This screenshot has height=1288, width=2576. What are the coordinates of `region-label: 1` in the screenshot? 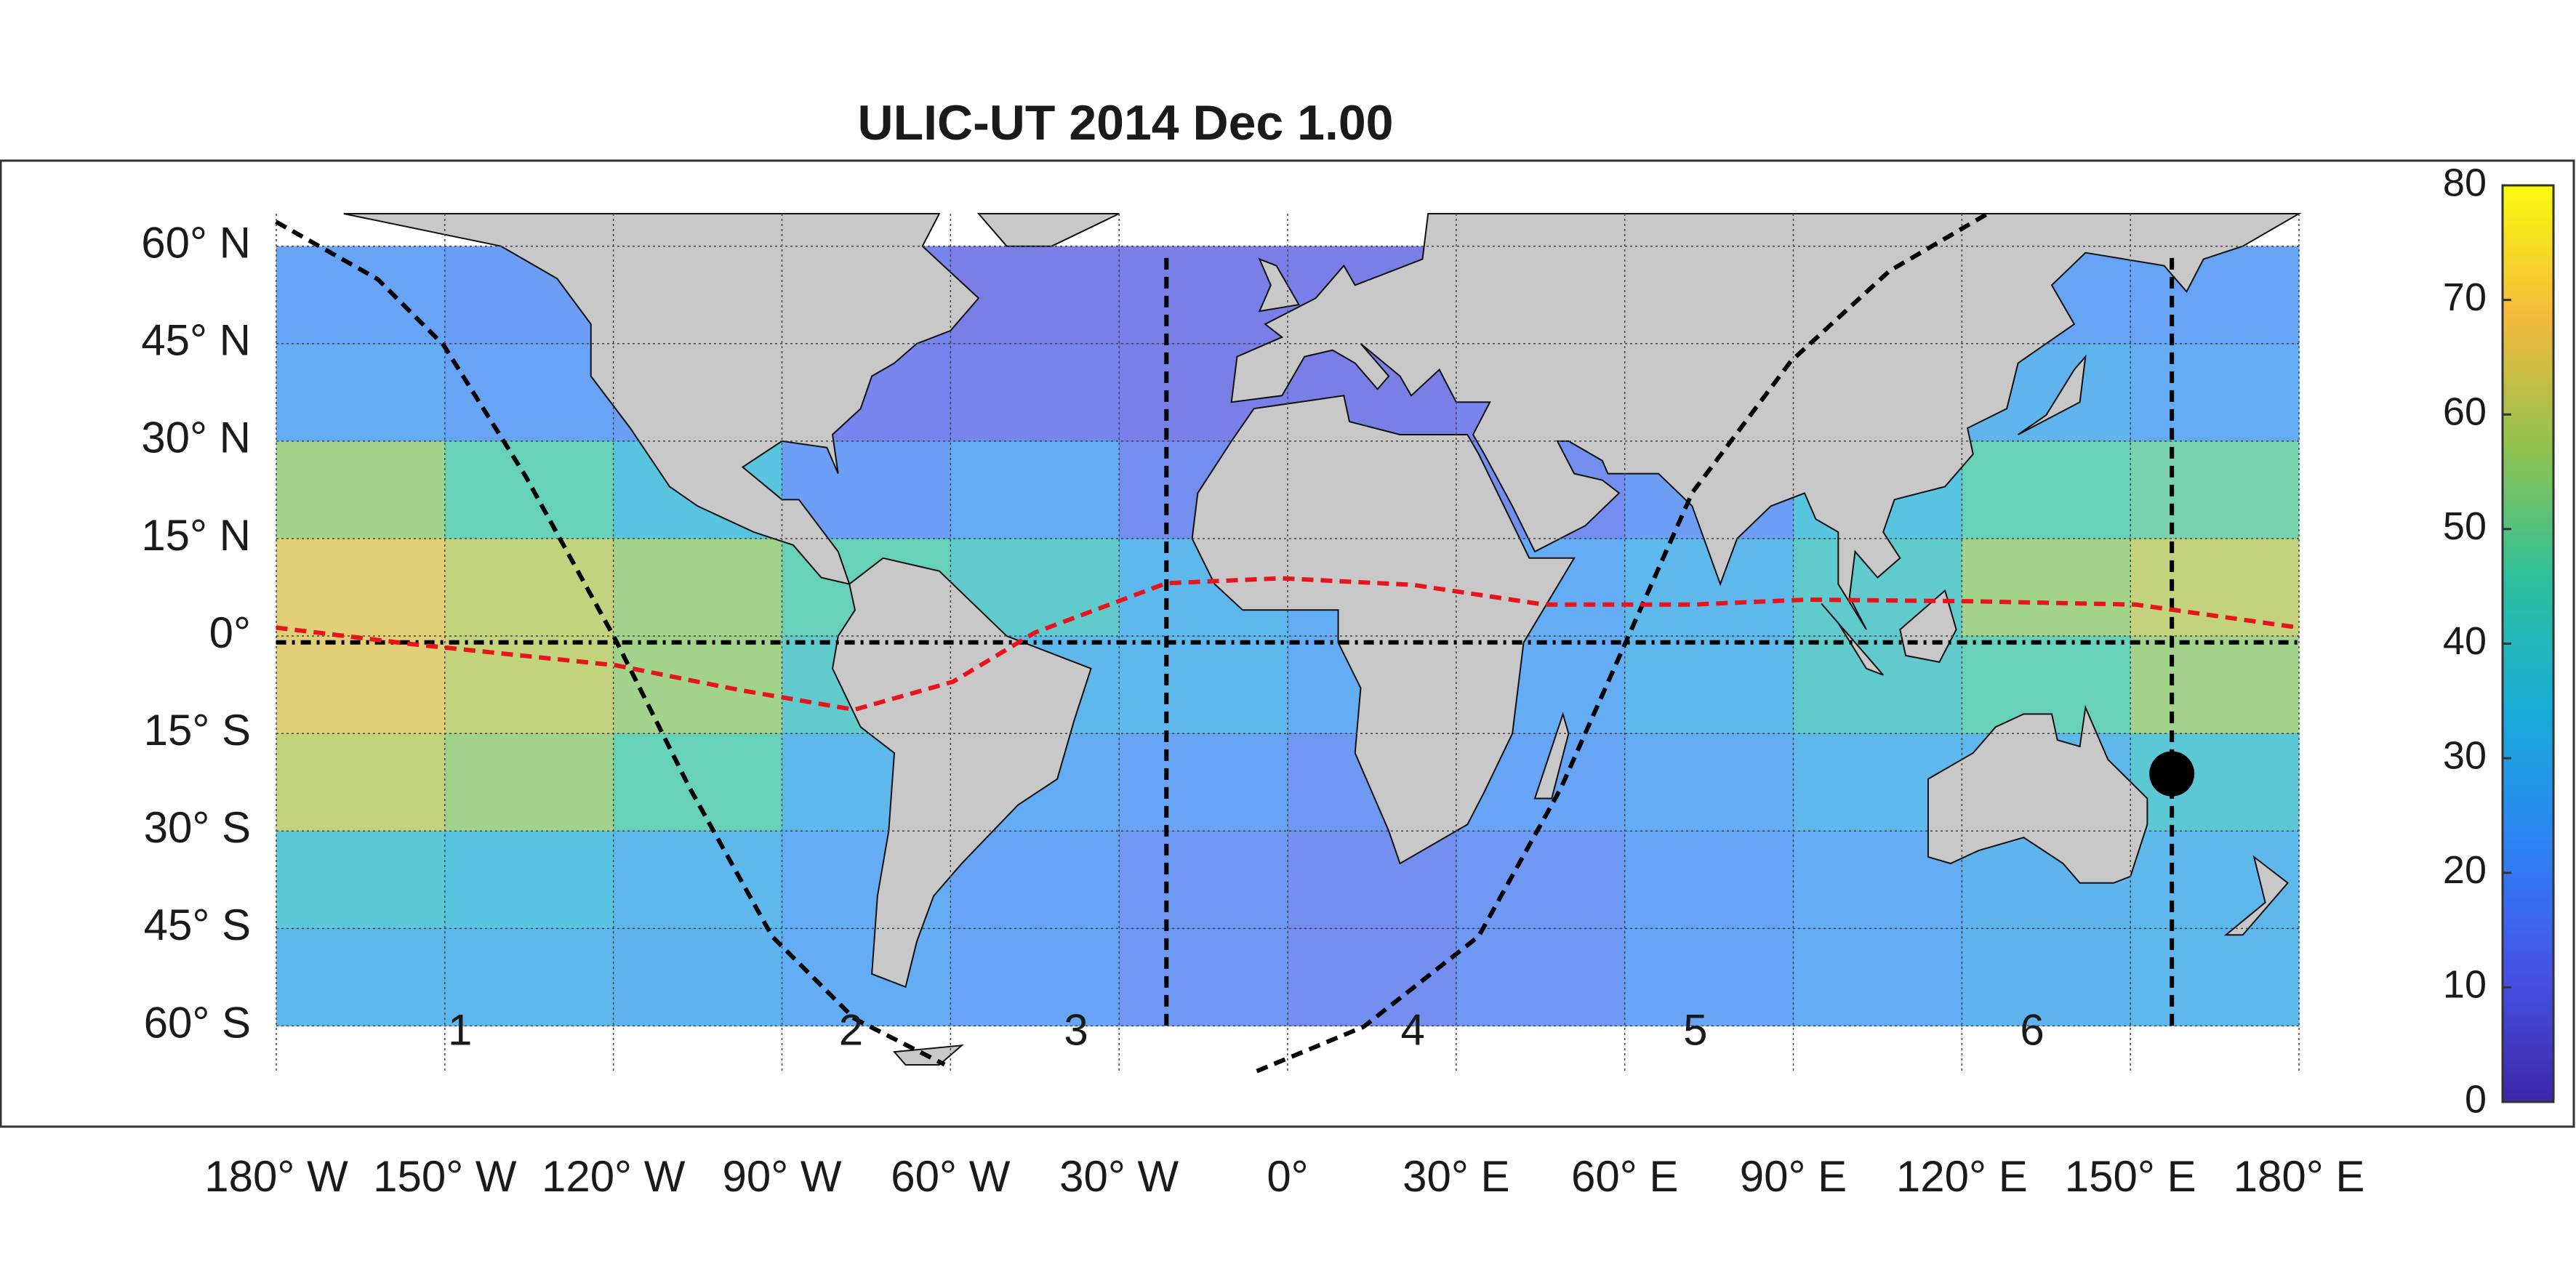 It's located at (460, 1030).